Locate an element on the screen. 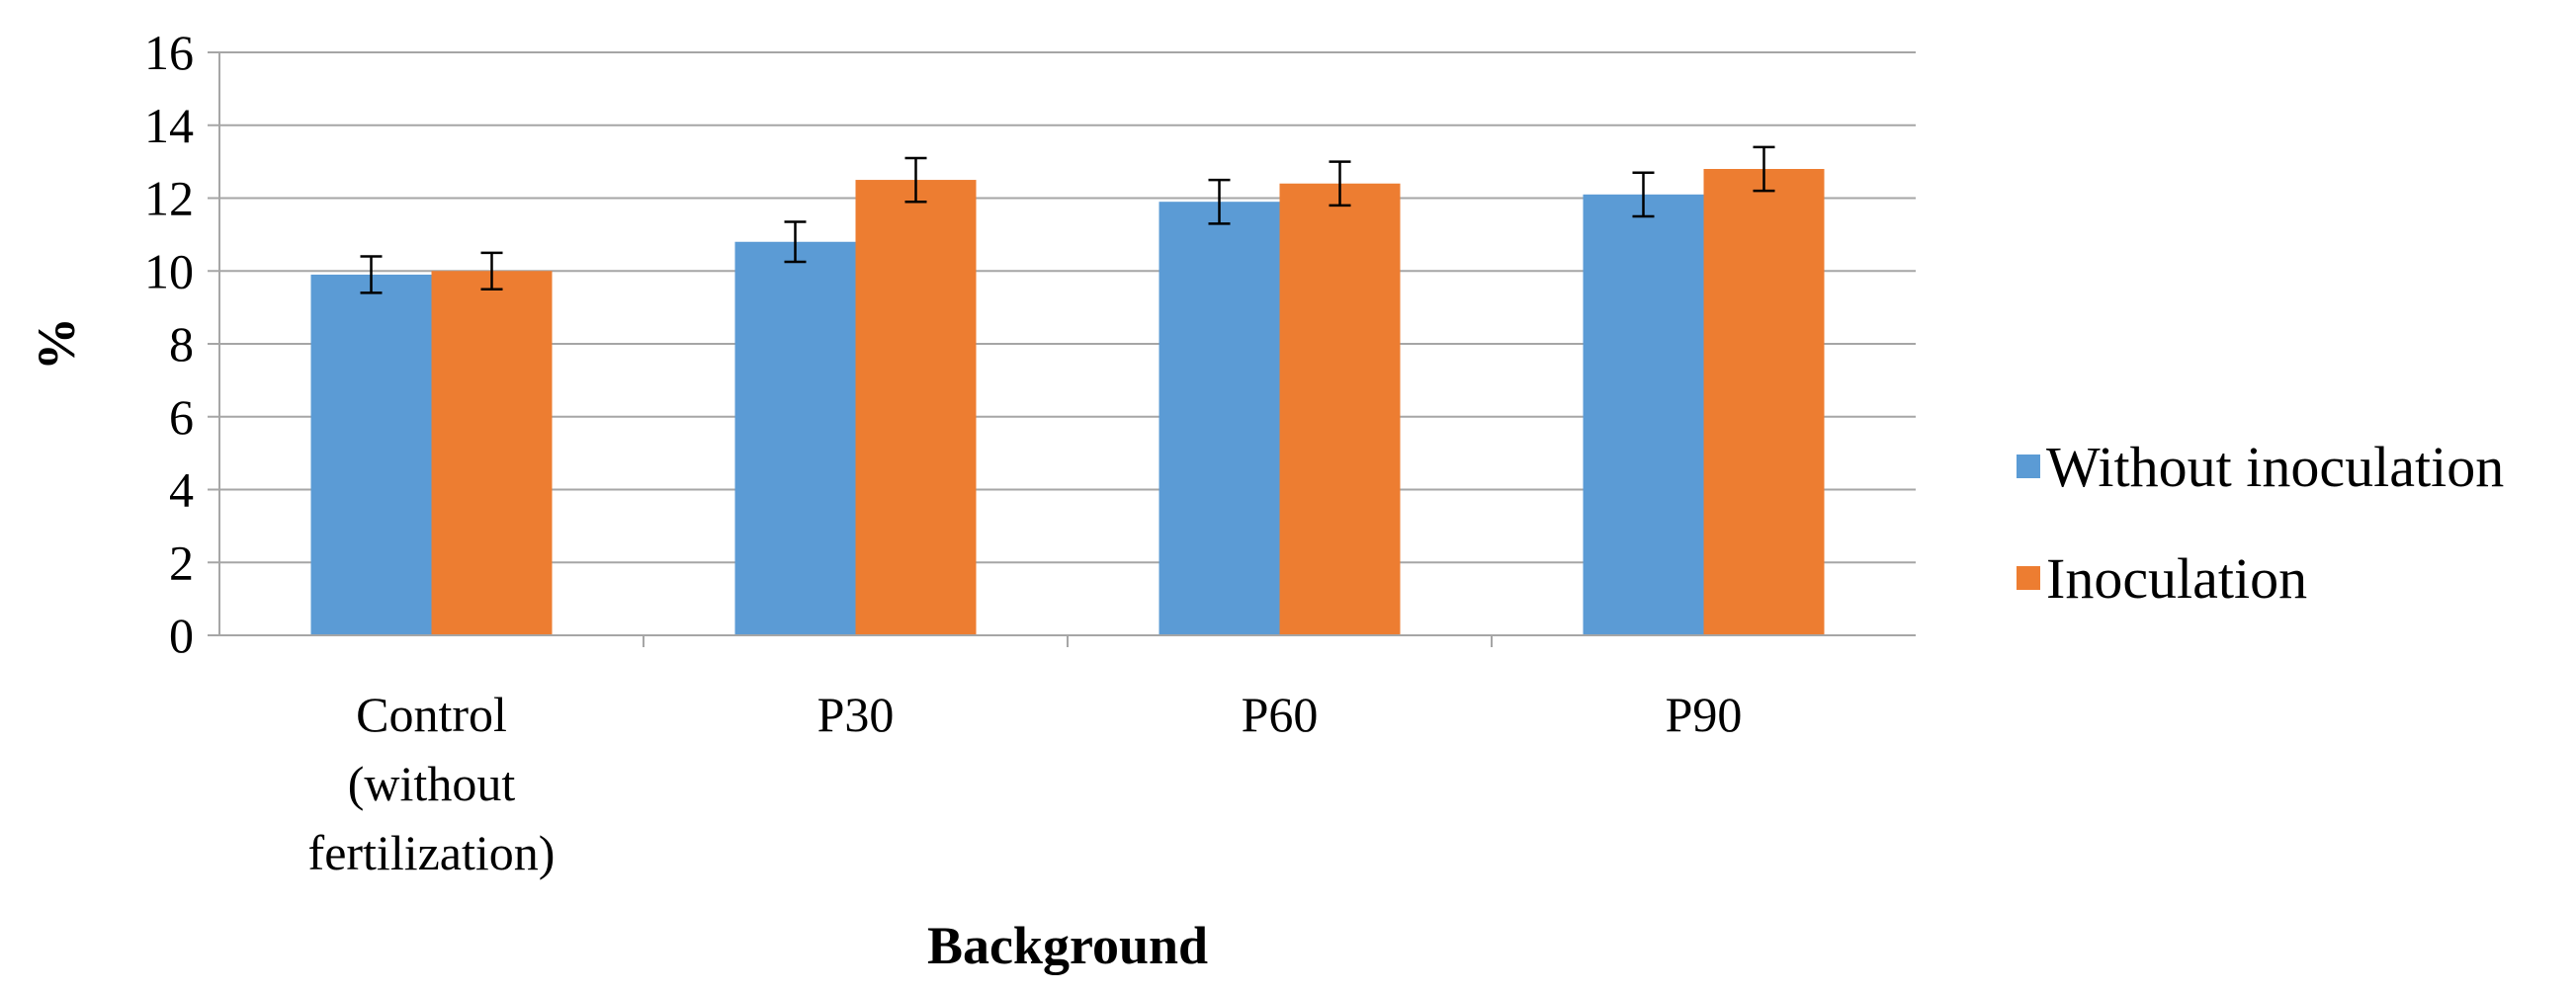  y-tick-label: 12 is located at coordinates (169, 199).